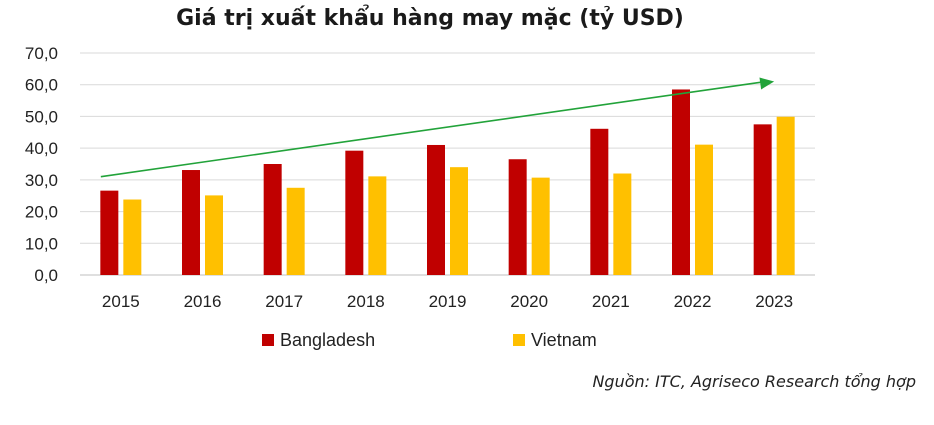 This screenshot has height=425, width=934. What do you see at coordinates (693, 301) in the screenshot?
I see `x-tick-label: 2022` at bounding box center [693, 301].